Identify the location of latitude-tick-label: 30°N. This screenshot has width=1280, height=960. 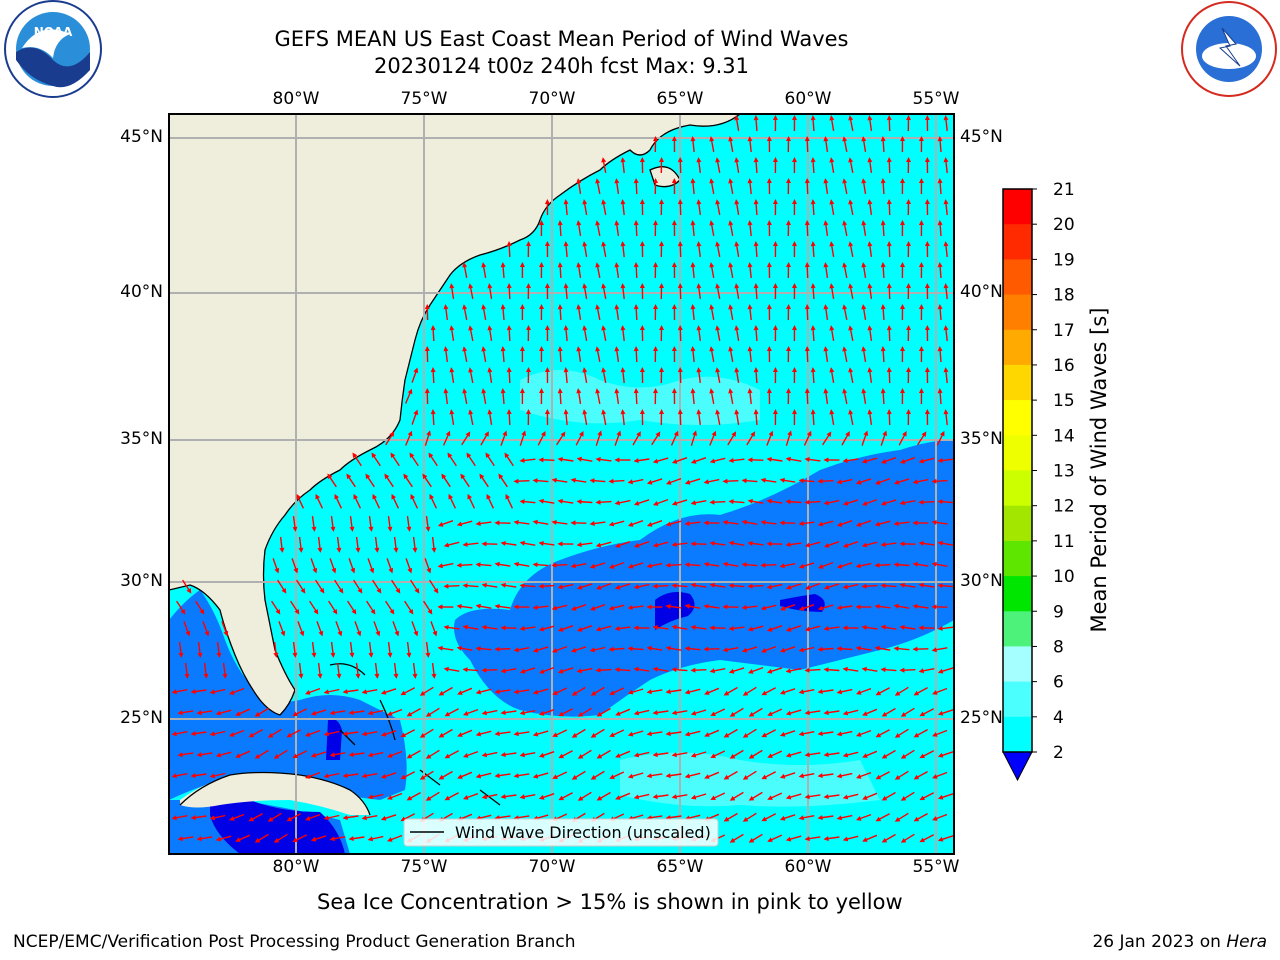
(141, 581).